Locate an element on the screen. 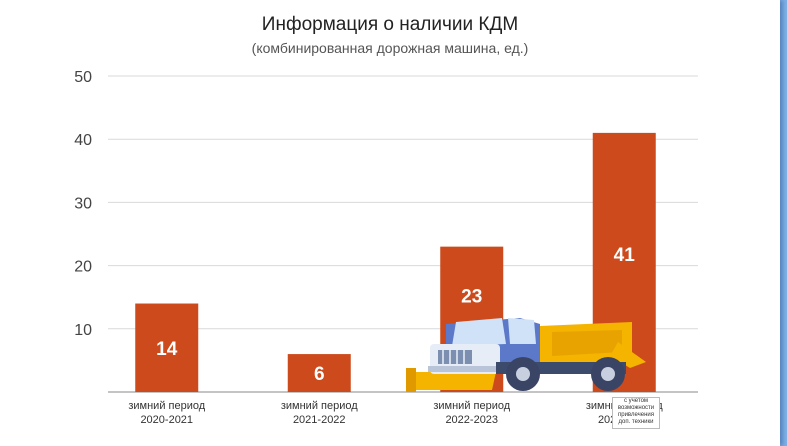 This screenshot has height=446, width=787. y-tick-label: 30 is located at coordinates (83, 203).